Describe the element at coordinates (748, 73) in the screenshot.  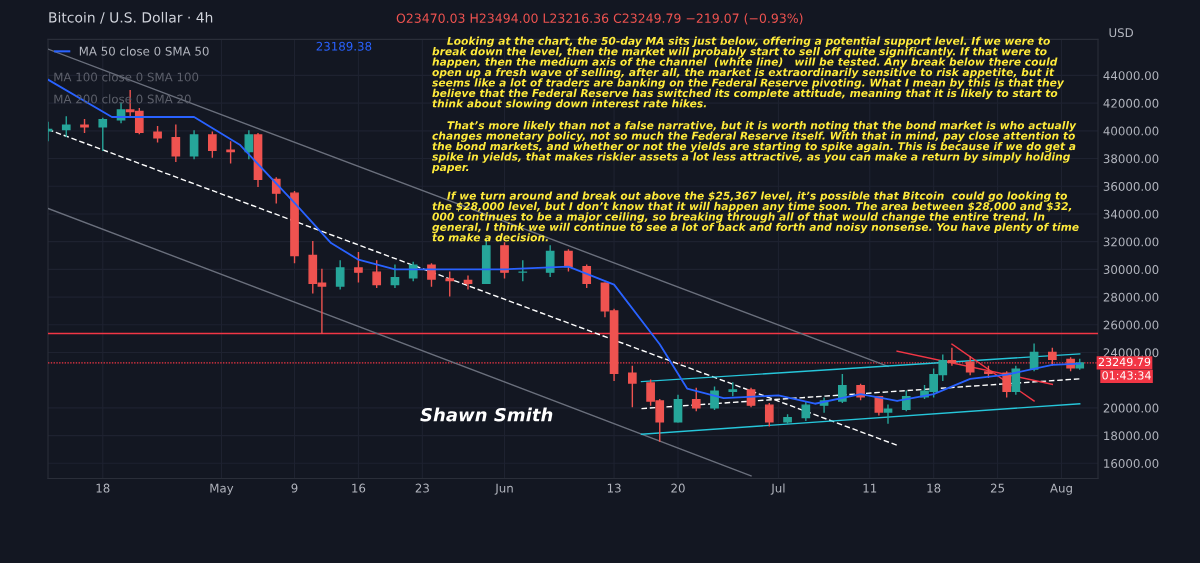
I see `annotation: Looking at the chart, the 50-day MA sits just below, offering a potential support level. If we were to break down the level, then the market will probably start to sell off quite significantly. If that were to happen, then the medium axis of the channel (white line) will be tested. Any break below there could open up a fresh wave of selling, after all, the market is extraordinarily sensitive to risk appetite, but it seems like a lot of traders are banking on the Federal Reserve pivoting. What I mean by this is that they believe that the Federal Reserve has switched its complete attitude, meaning that it is likely to start to think about slowing down interest rate hikes.` at that location.